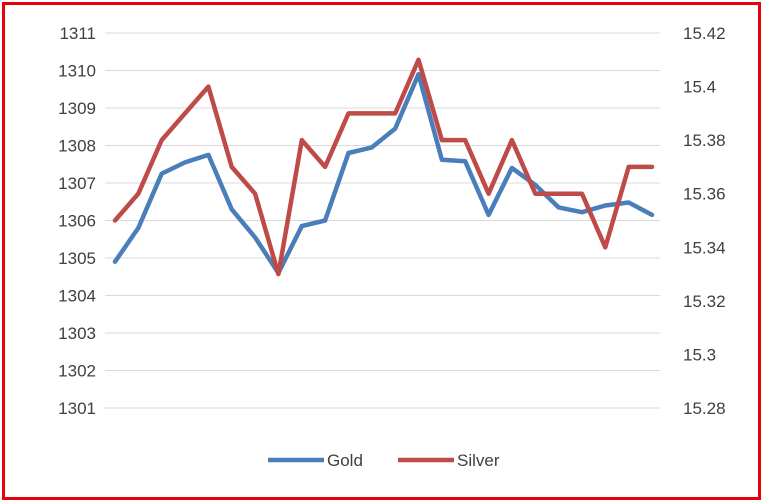 The width and height of the screenshot is (763, 502). What do you see at coordinates (704, 247) in the screenshot?
I see `right-axis-tick-label: 15.34` at bounding box center [704, 247].